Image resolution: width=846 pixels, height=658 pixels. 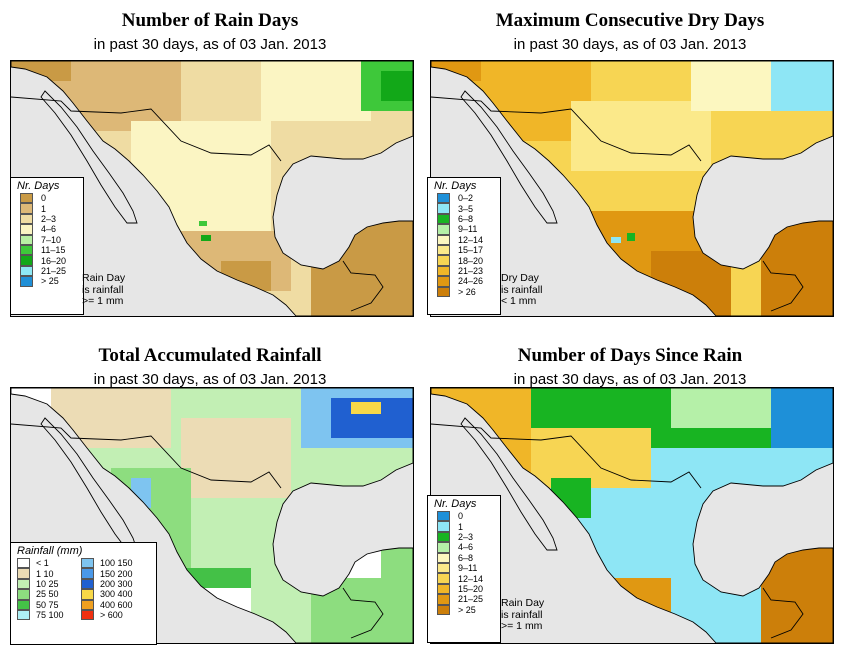 I want to click on legend-item: 7–10, so click(x=47, y=239).